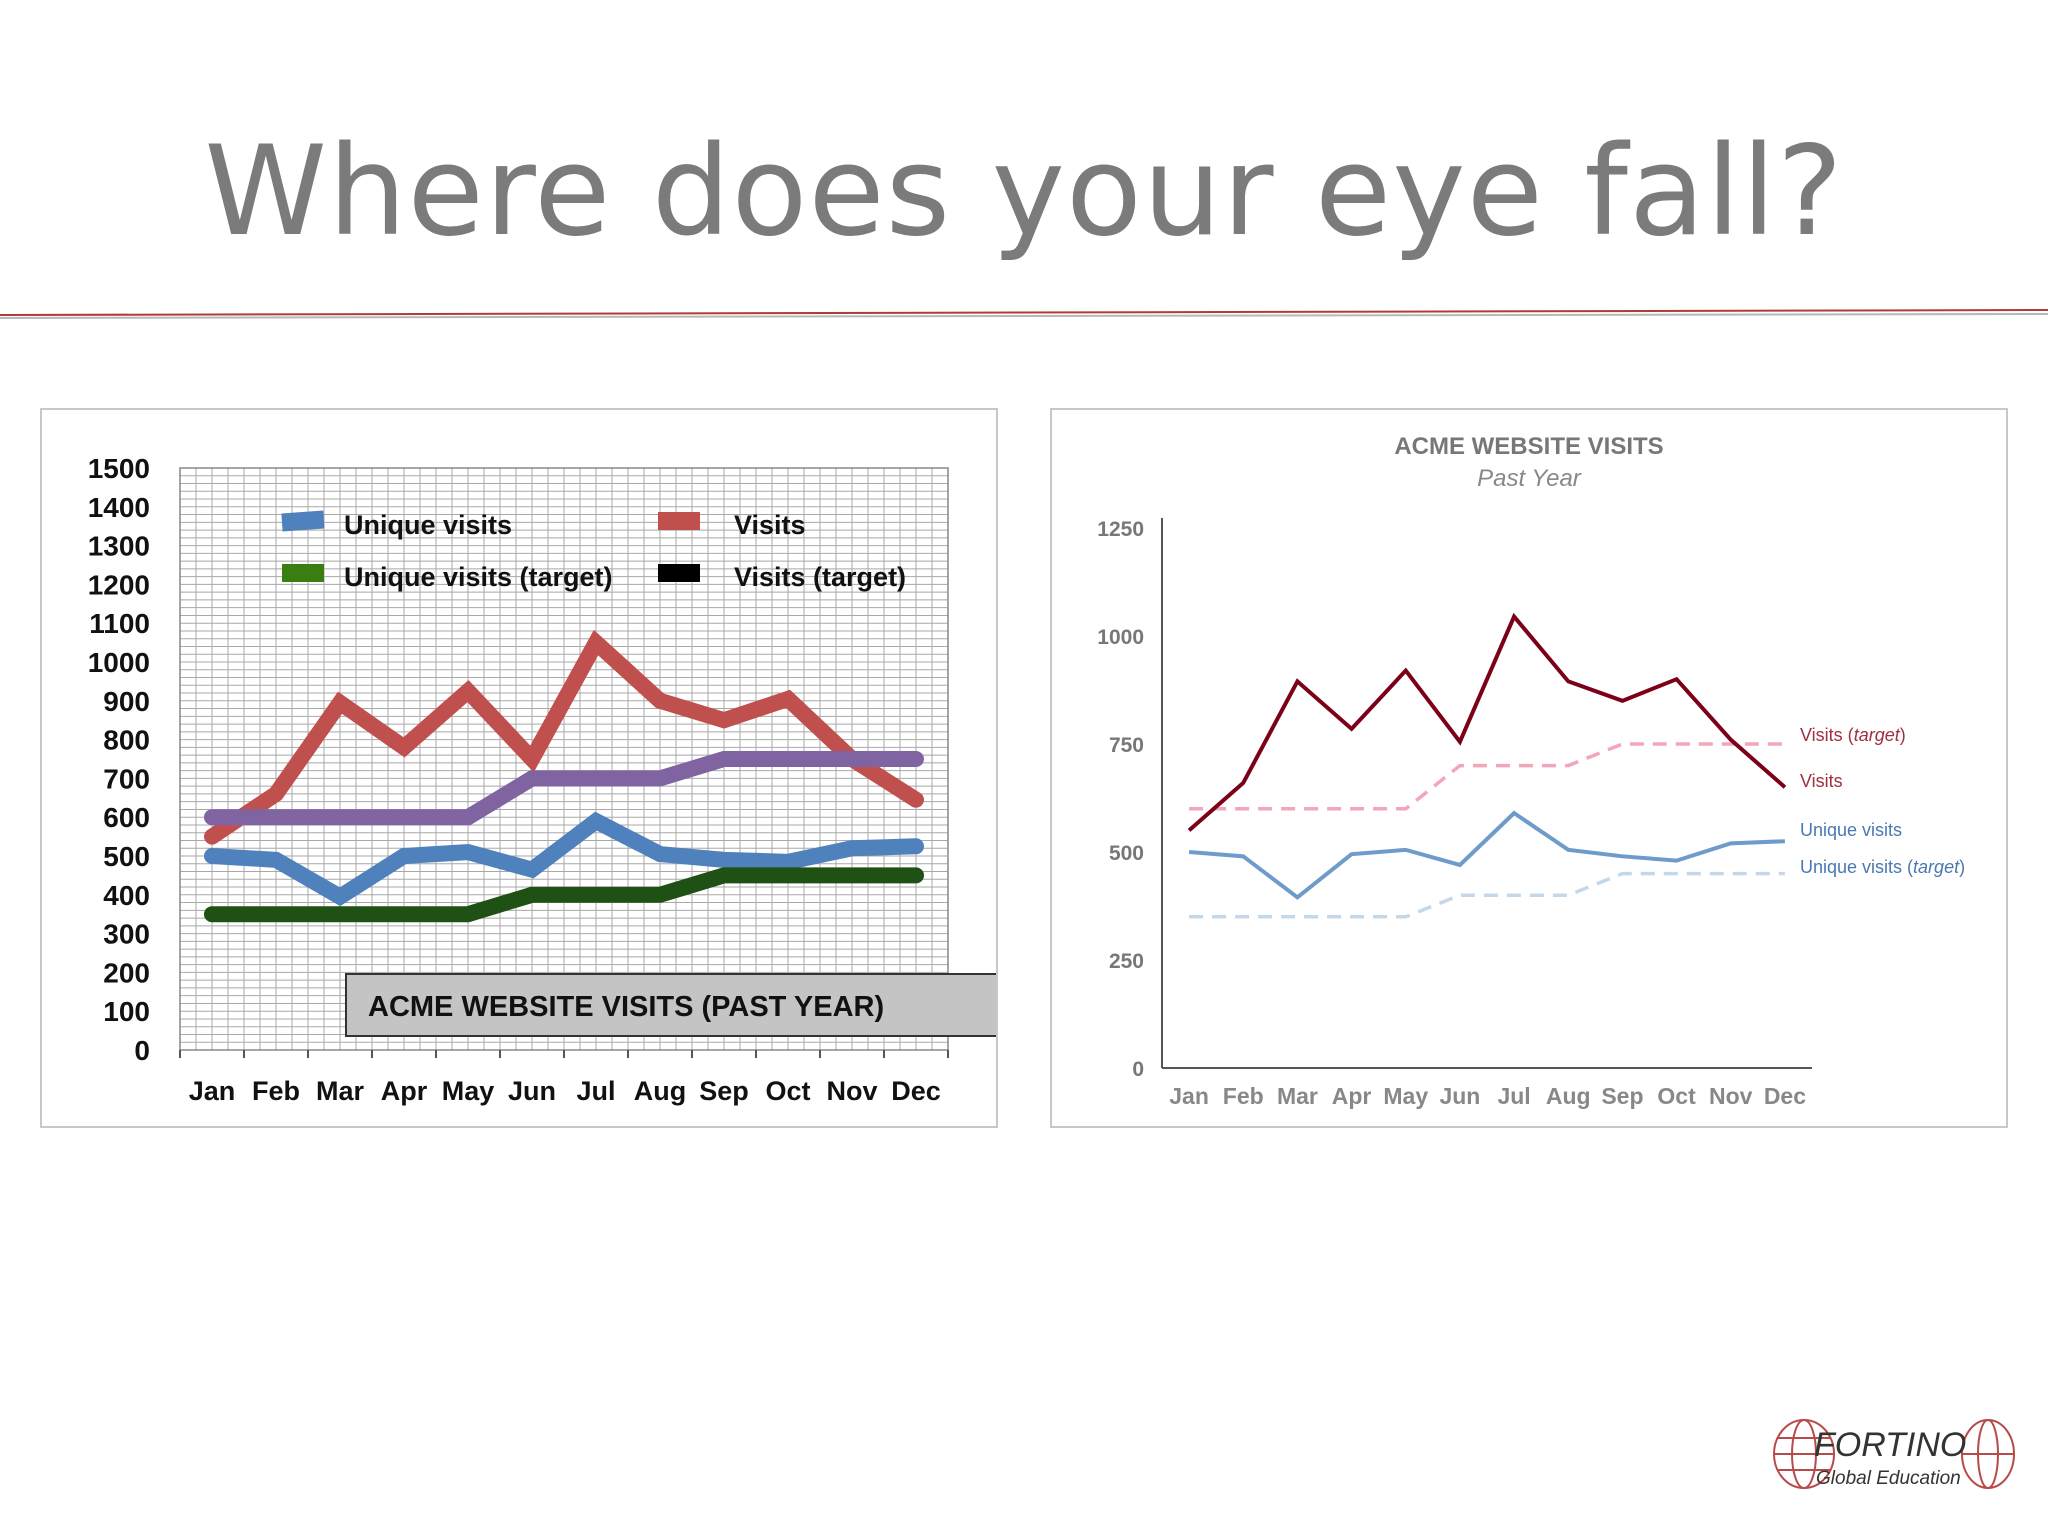 This screenshot has width=2048, height=1536. I want to click on y-tick-label: 750, so click(1126, 745).